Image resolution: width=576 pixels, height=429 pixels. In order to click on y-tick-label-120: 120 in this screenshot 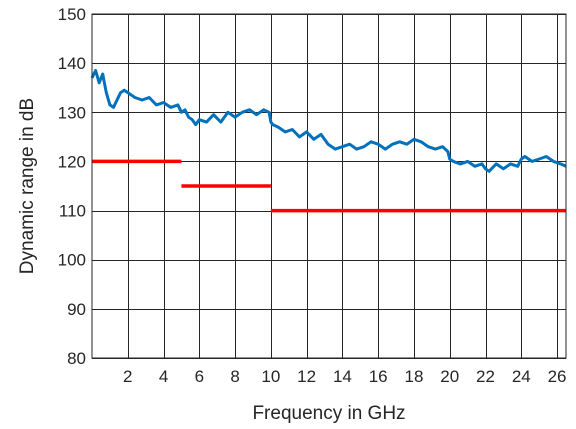, I will do `click(72, 161)`.